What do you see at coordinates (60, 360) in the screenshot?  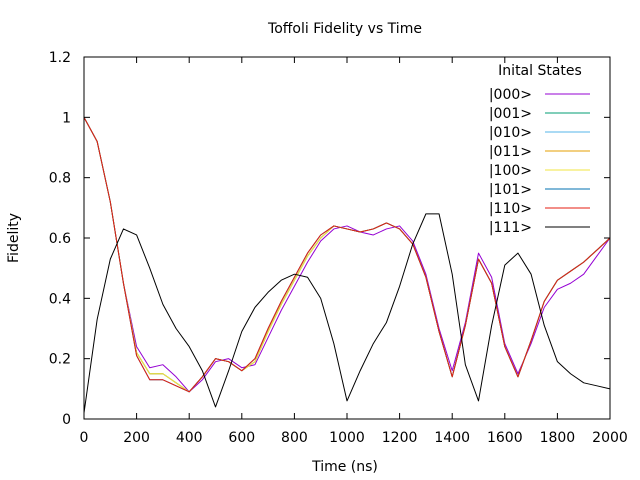 I see `y-tick-label: 0.2` at bounding box center [60, 360].